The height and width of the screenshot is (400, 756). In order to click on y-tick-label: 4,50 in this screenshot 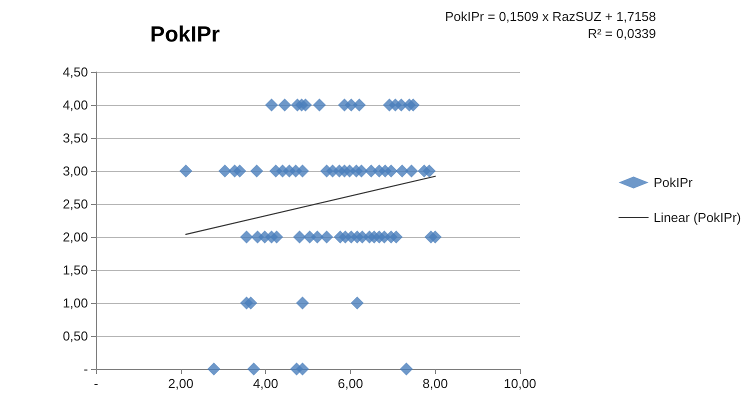, I will do `click(75, 72)`.